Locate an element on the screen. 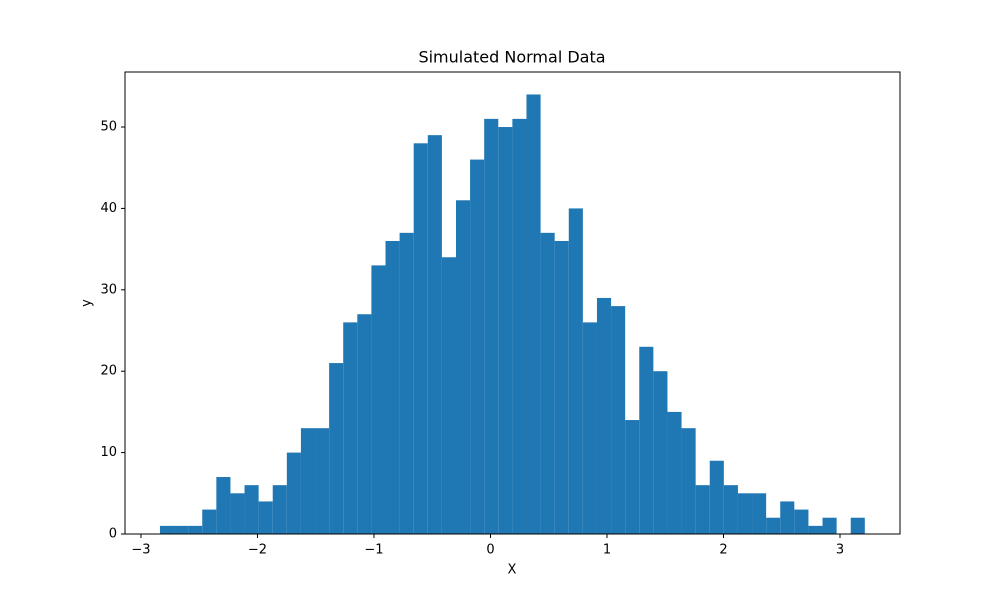 Image resolution: width=1000 pixels, height=600 pixels. x-axis-label: X is located at coordinates (512, 570).